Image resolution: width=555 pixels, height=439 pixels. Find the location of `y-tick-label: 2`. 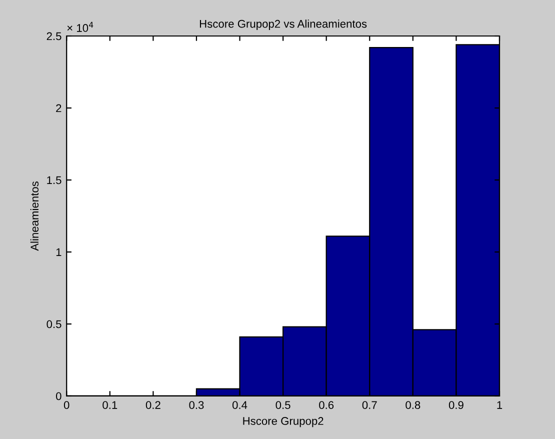

y-tick-label: 2 is located at coordinates (59, 108).